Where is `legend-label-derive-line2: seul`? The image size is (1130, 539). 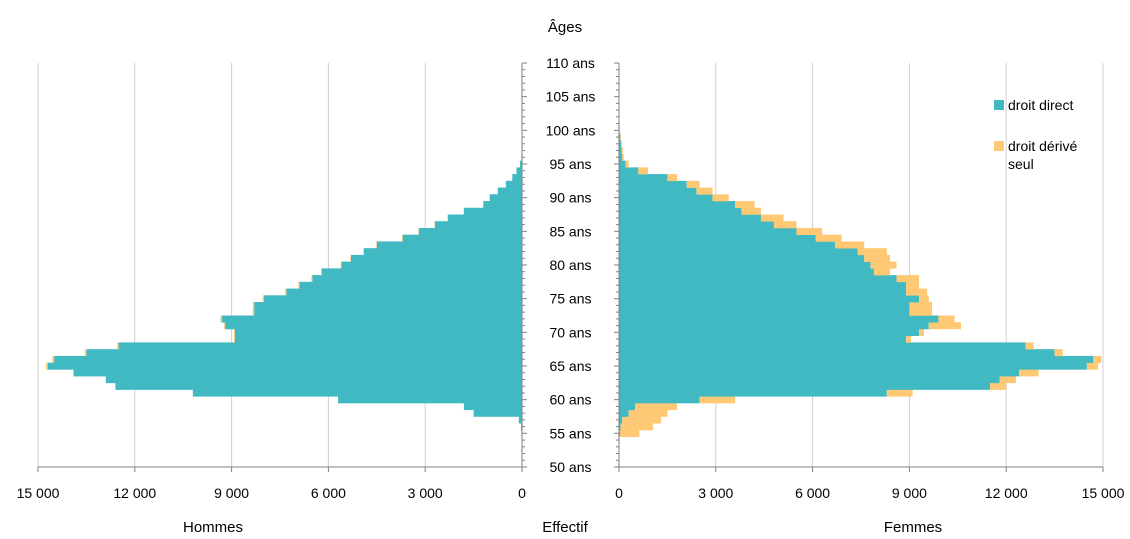 legend-label-derive-line2: seul is located at coordinates (1021, 164).